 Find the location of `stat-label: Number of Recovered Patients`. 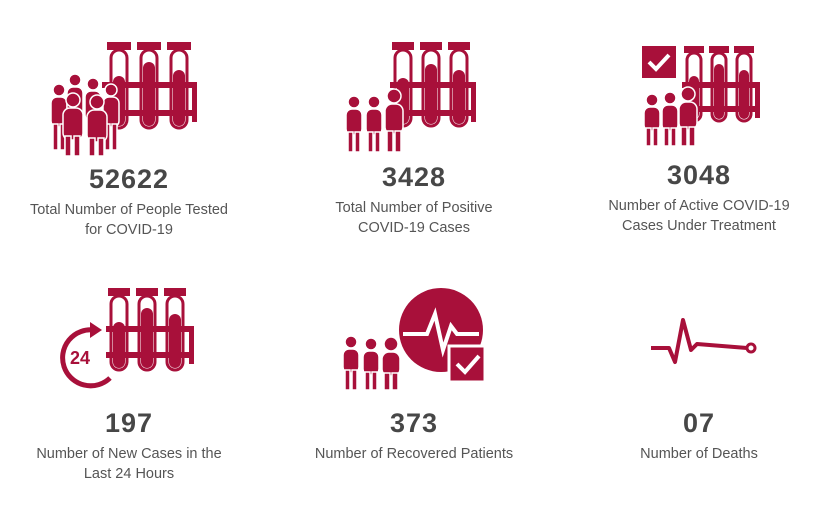

stat-label: Number of Recovered Patients is located at coordinates (414, 454).